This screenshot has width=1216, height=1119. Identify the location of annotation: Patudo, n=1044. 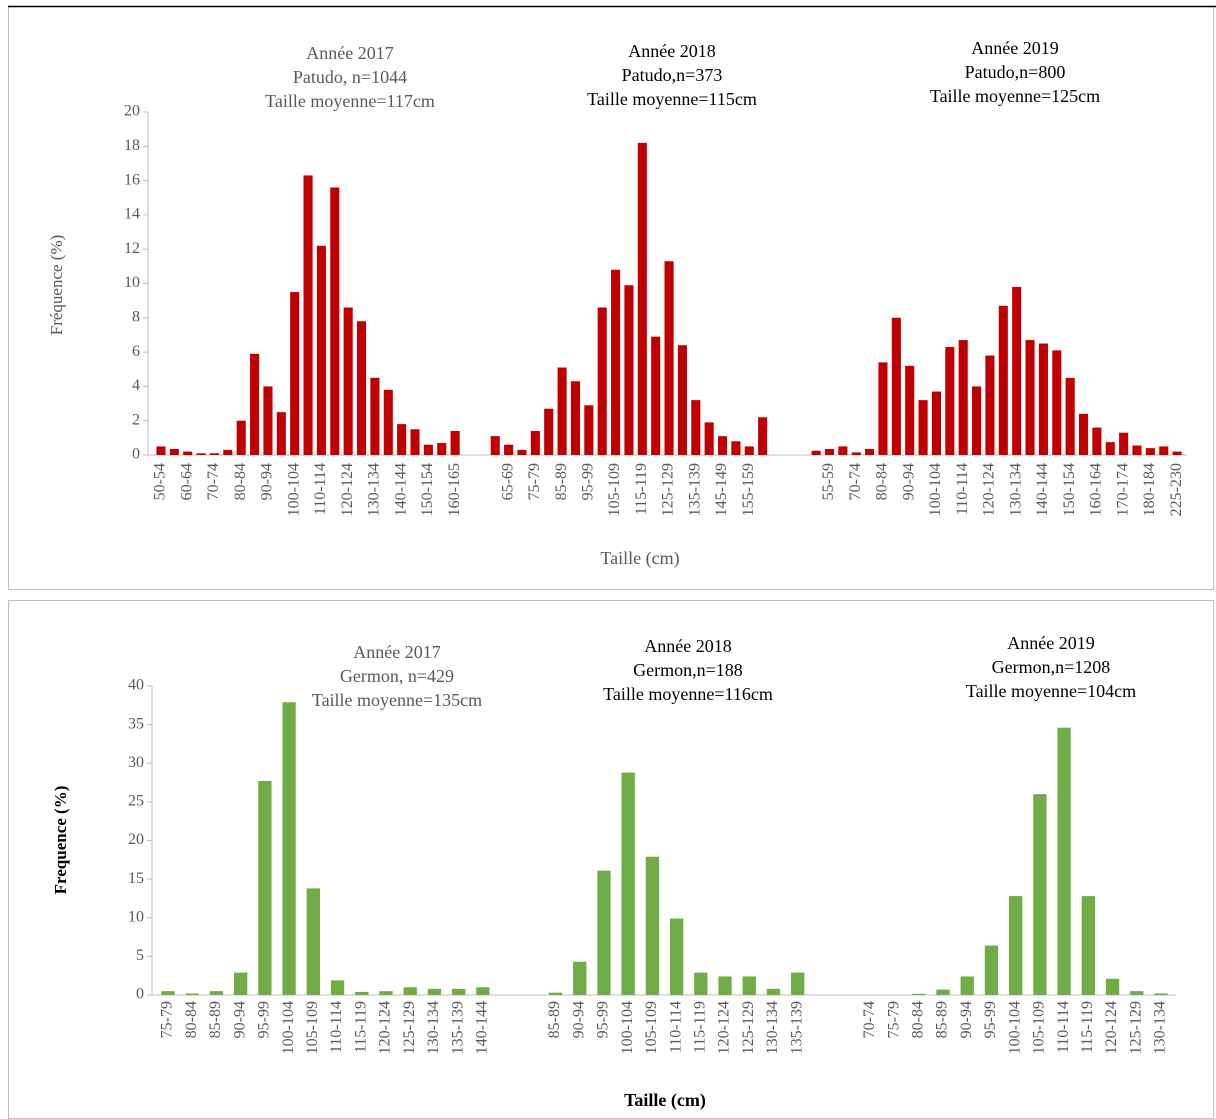
(350, 77).